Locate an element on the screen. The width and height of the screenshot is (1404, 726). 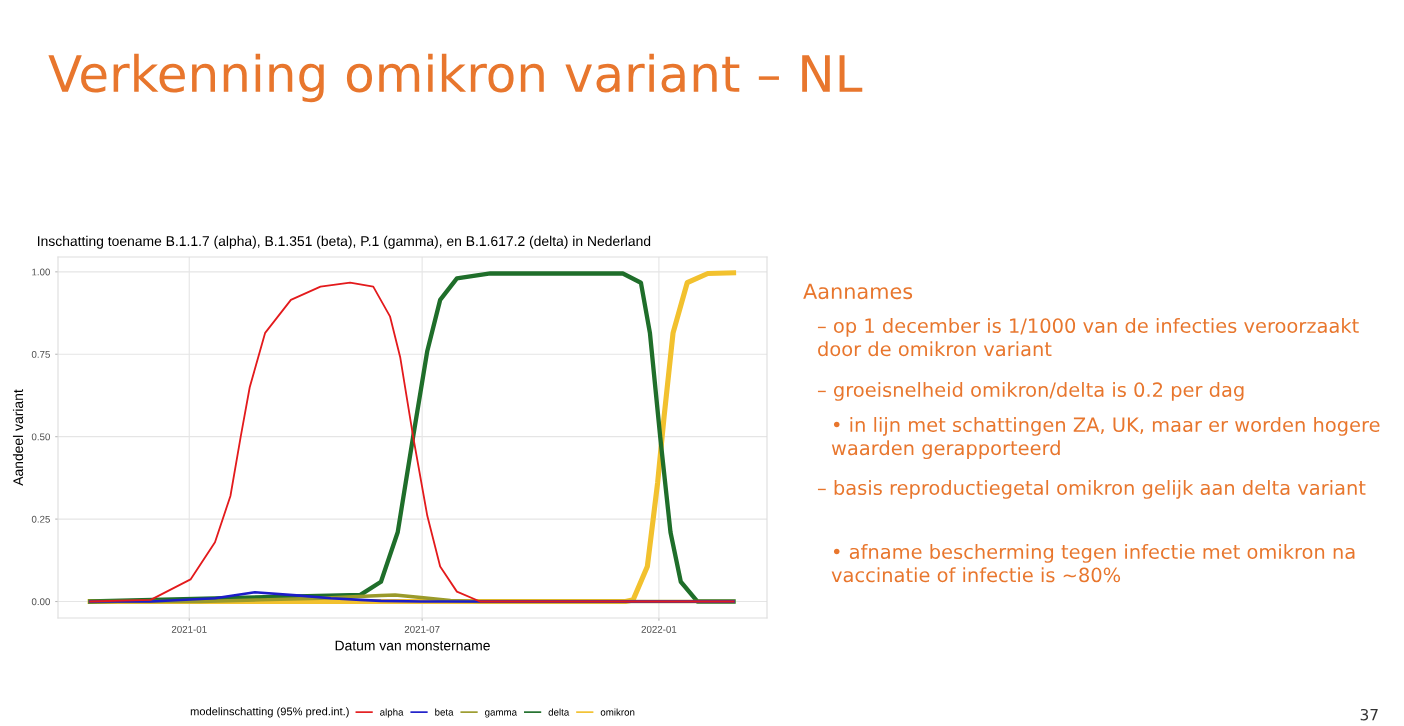
text: • afname bescherming tegen infectie met omikron na vaccinatie of infectie is ~80% is located at coordinates (1093, 563).